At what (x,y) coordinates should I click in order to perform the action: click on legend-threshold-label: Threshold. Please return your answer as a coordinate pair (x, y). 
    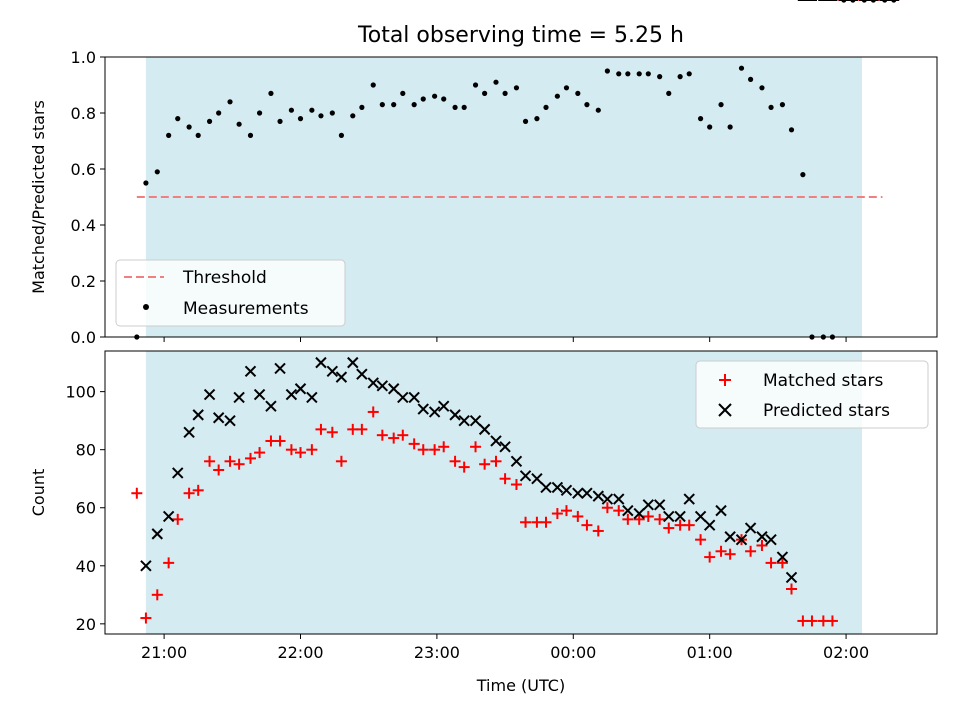
    Looking at the image, I should click on (224, 278).